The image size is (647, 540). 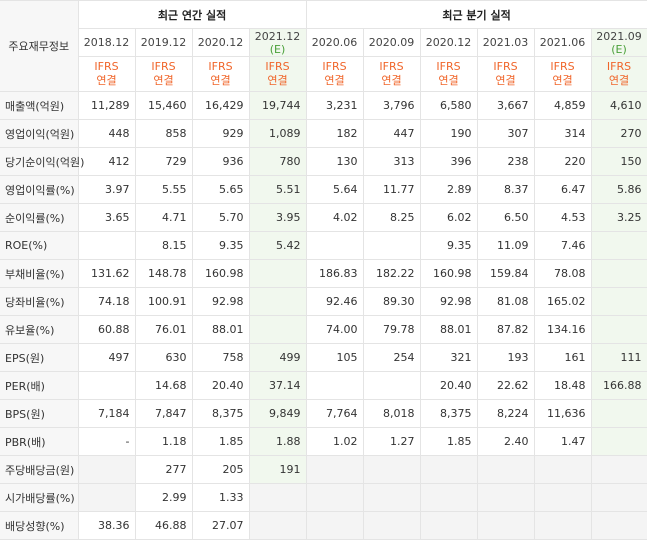 What do you see at coordinates (334, 357) in the screenshot?
I see `value-cell: 105` at bounding box center [334, 357].